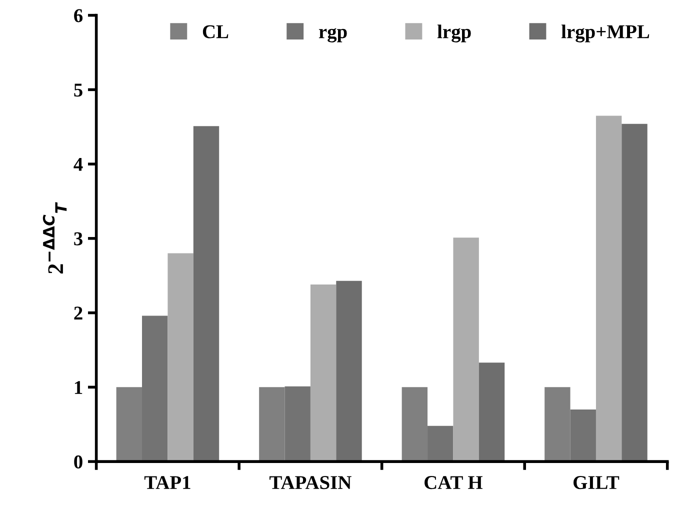 Image resolution: width=688 pixels, height=510 pixels. Describe the element at coordinates (78, 313) in the screenshot. I see `y-tick-label: 2` at that location.